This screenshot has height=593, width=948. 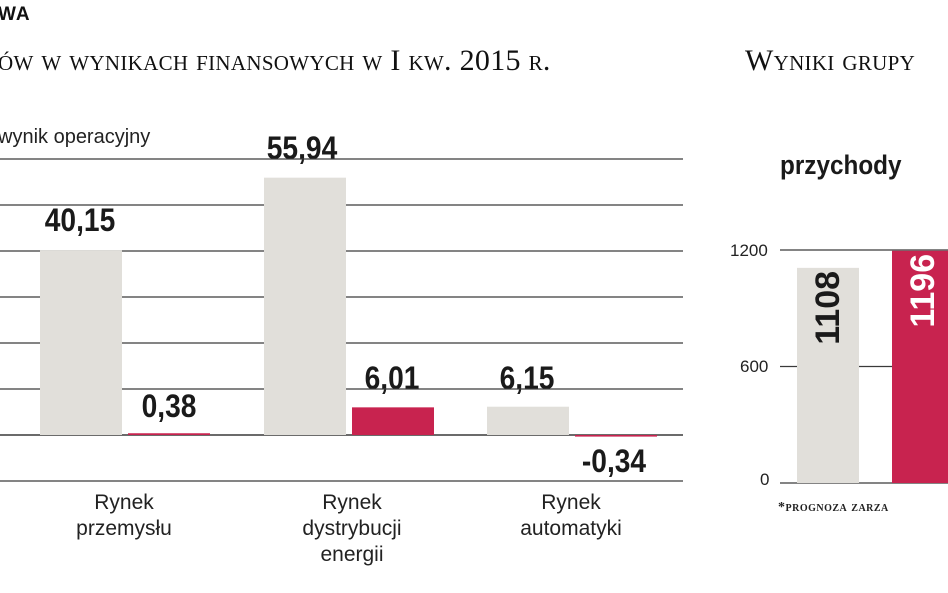 What do you see at coordinates (828, 308) in the screenshot?
I see `revenue-value-label-0: 1108` at bounding box center [828, 308].